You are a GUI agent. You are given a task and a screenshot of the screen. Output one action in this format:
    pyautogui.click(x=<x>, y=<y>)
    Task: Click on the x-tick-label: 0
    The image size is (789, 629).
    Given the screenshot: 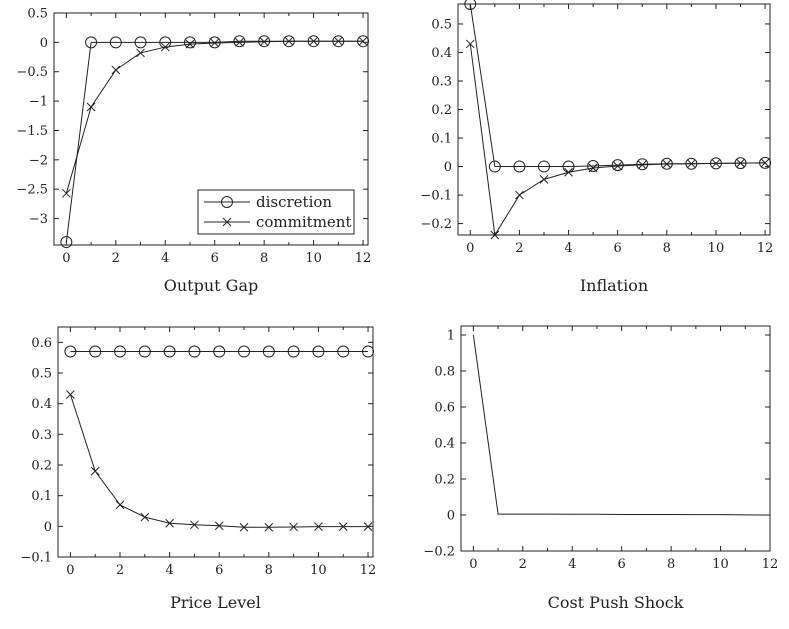 What is the action you would take?
    pyautogui.click(x=66, y=258)
    